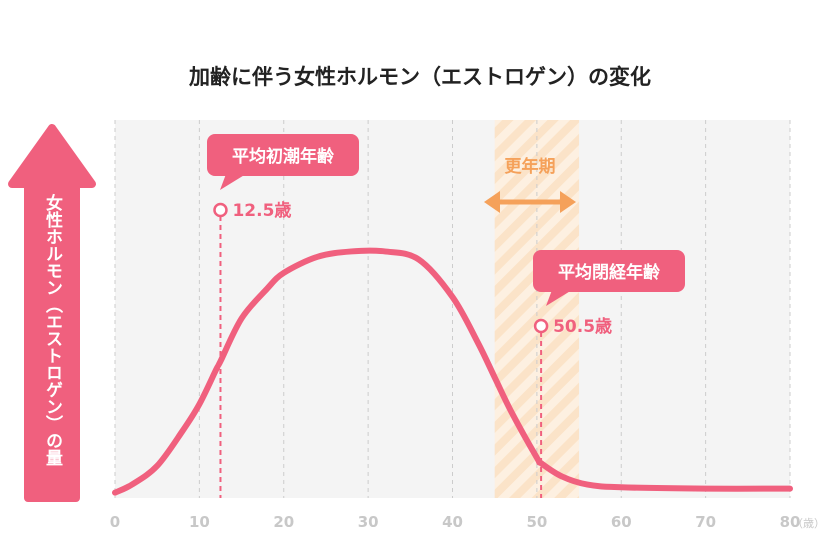 This screenshot has width=840, height=560. Describe the element at coordinates (368, 522) in the screenshot. I see `x-tick-label: 30` at that location.